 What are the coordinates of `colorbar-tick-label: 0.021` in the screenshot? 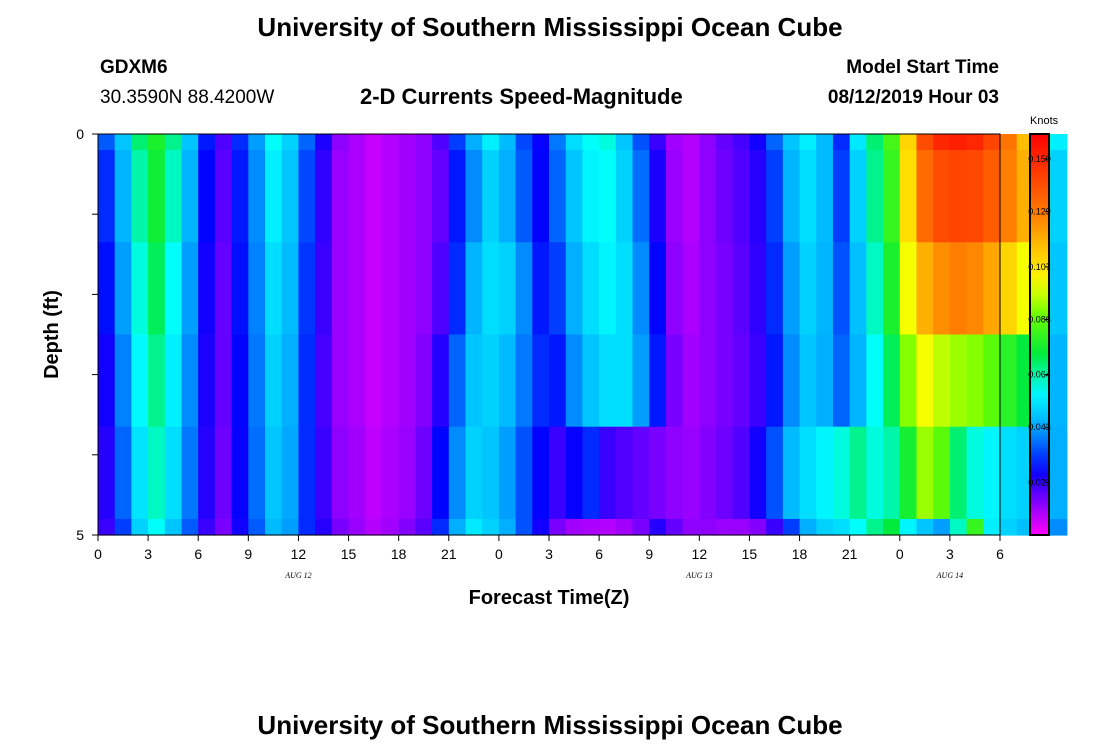 It's located at (1039, 482).